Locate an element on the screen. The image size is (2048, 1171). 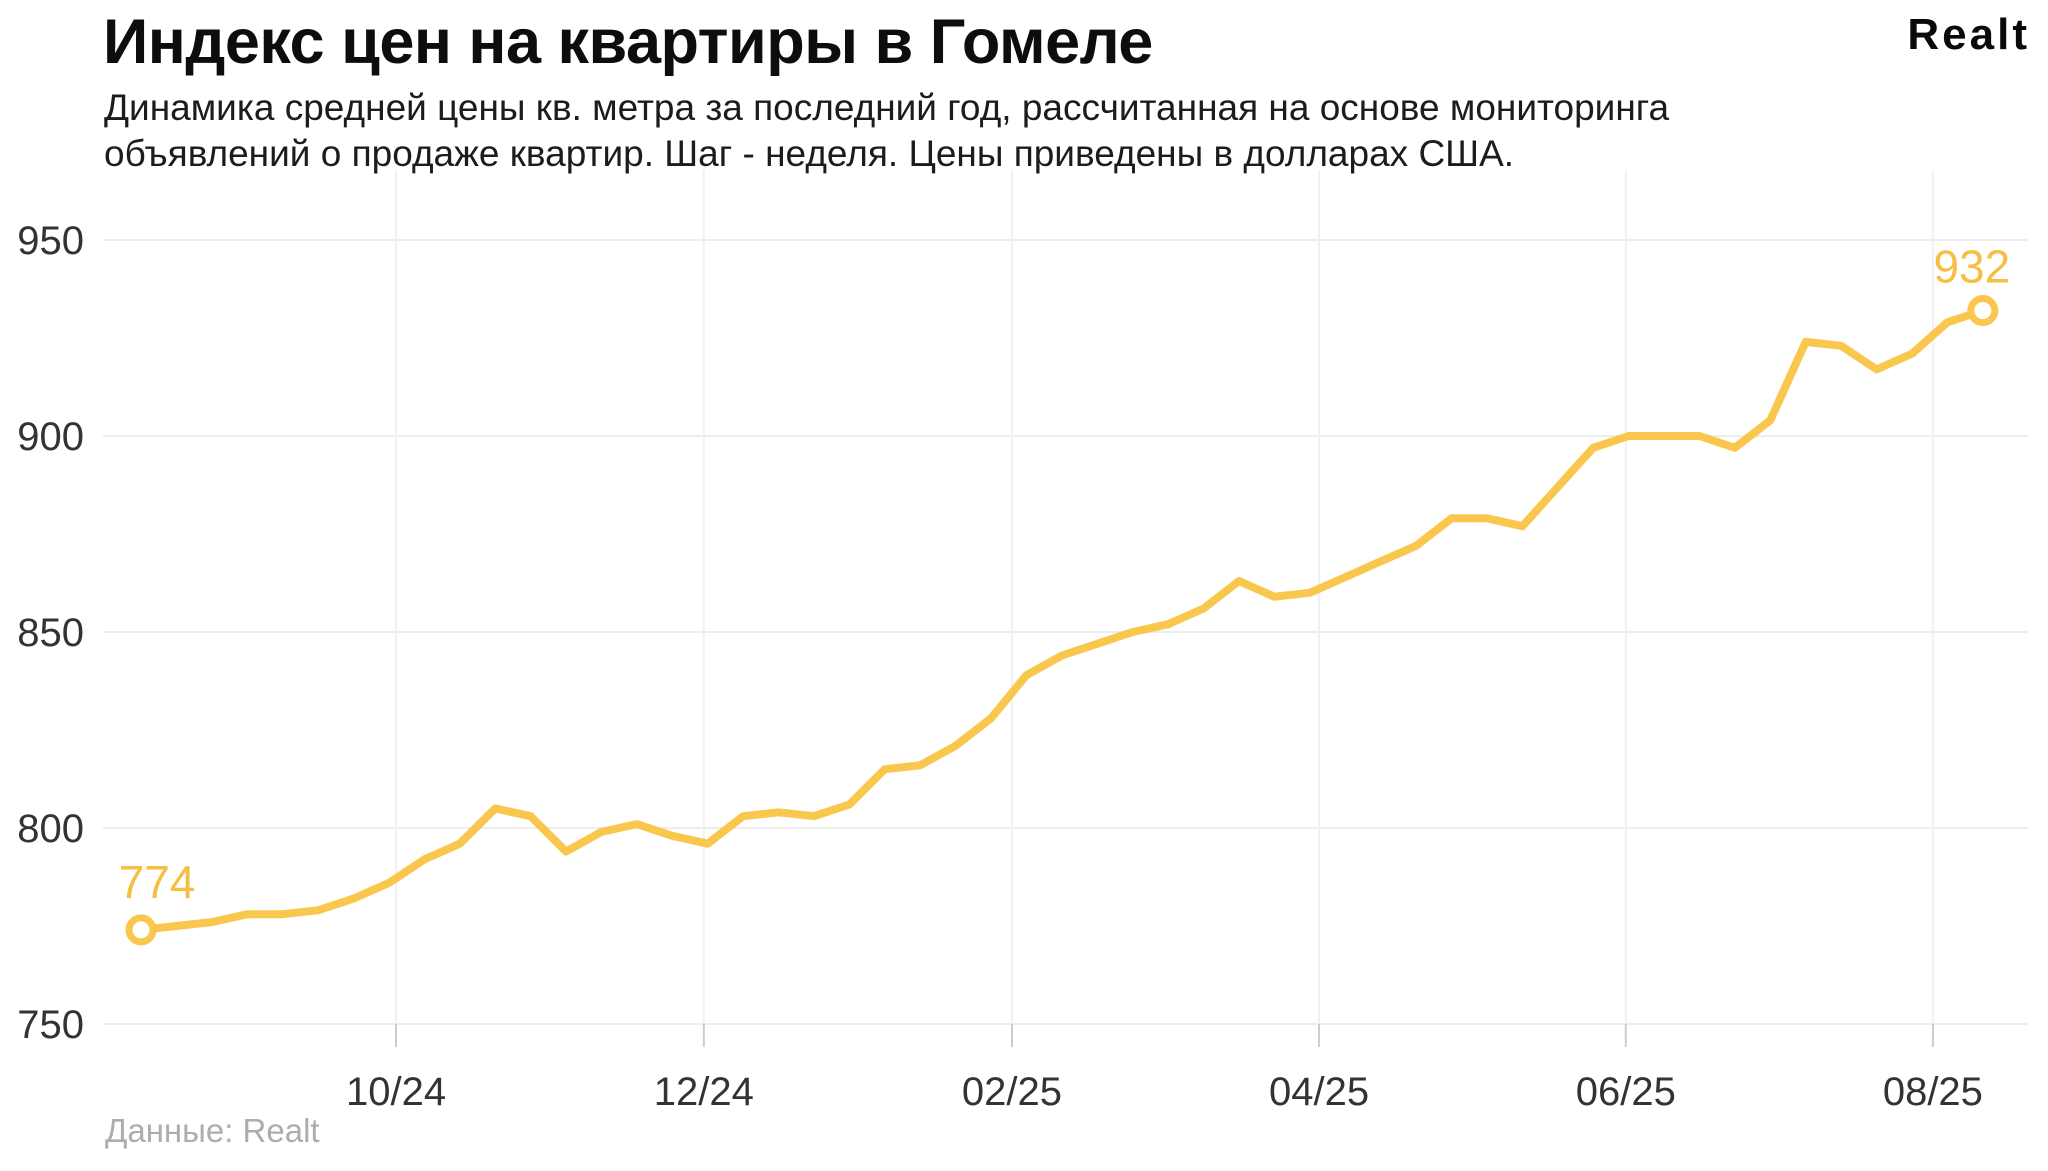
y-axis-labels: 950 900 850 800 750 is located at coordinates (50, 633).